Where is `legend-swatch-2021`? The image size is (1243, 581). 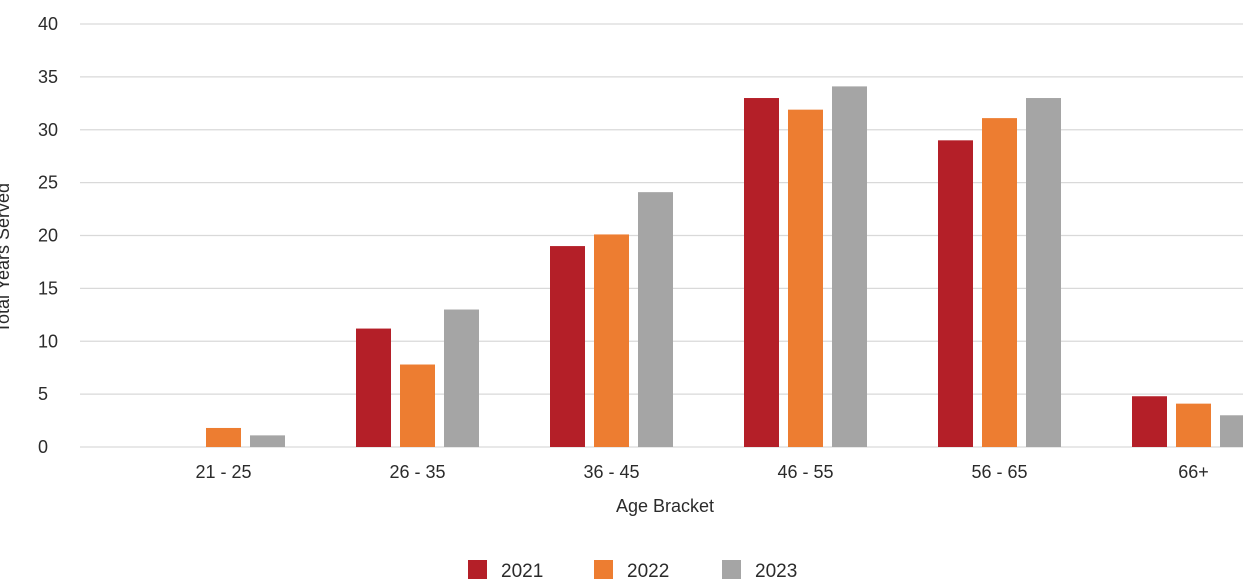 legend-swatch-2021 is located at coordinates (477, 569).